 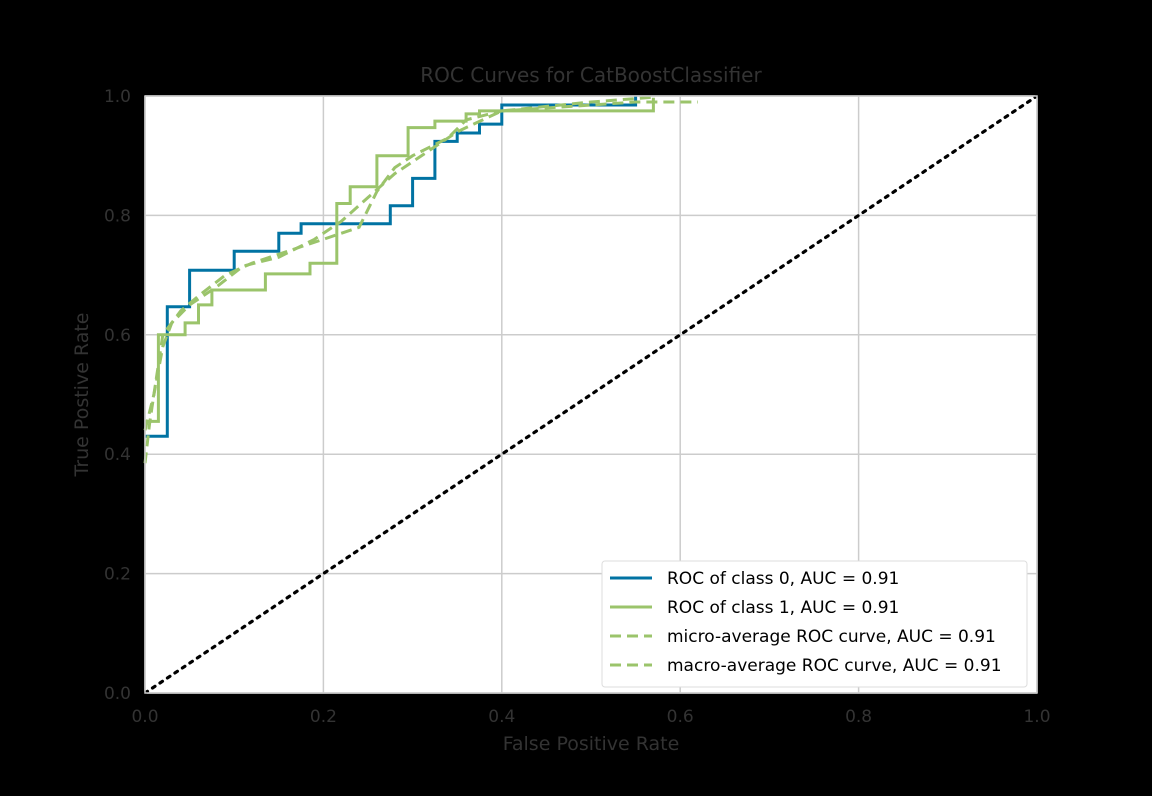 I want to click on y-tick-label: 0.6, so click(x=117, y=336).